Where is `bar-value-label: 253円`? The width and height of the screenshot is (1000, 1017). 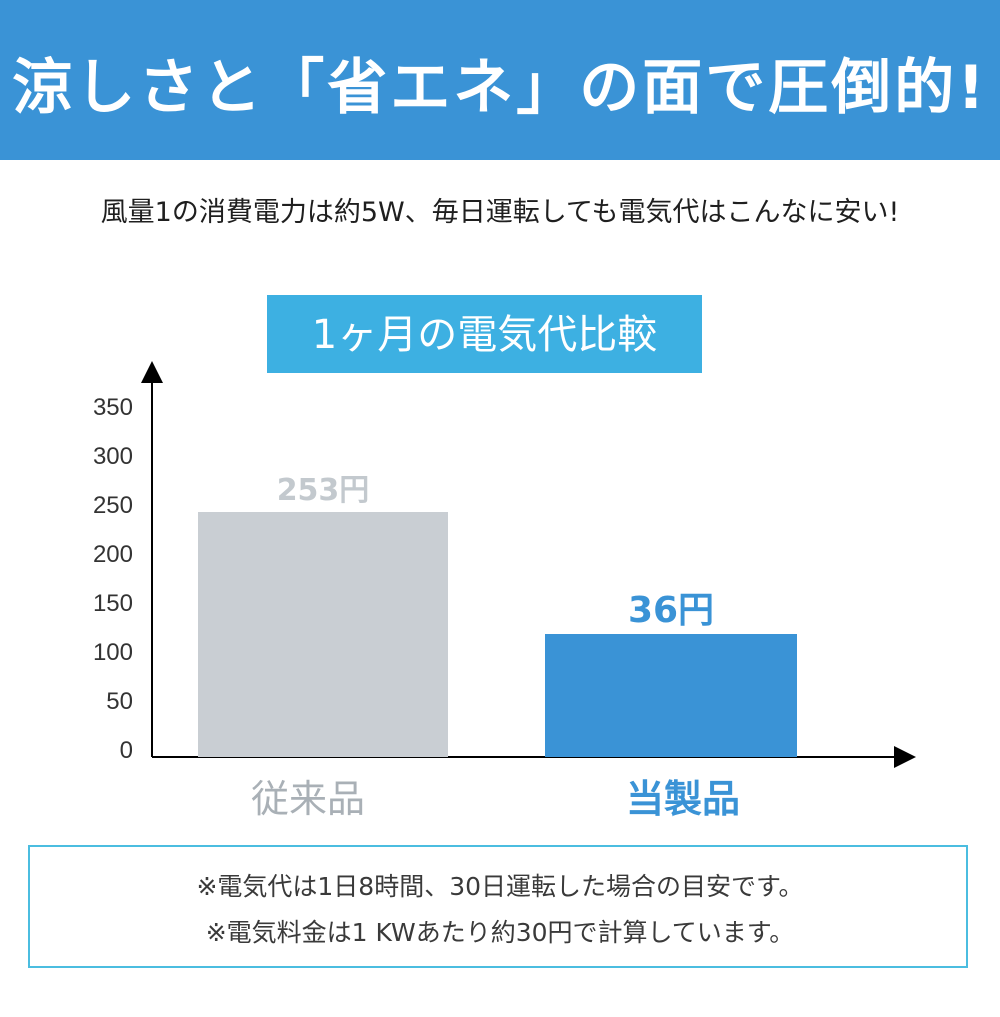
bar-value-label: 253円 is located at coordinates (323, 490).